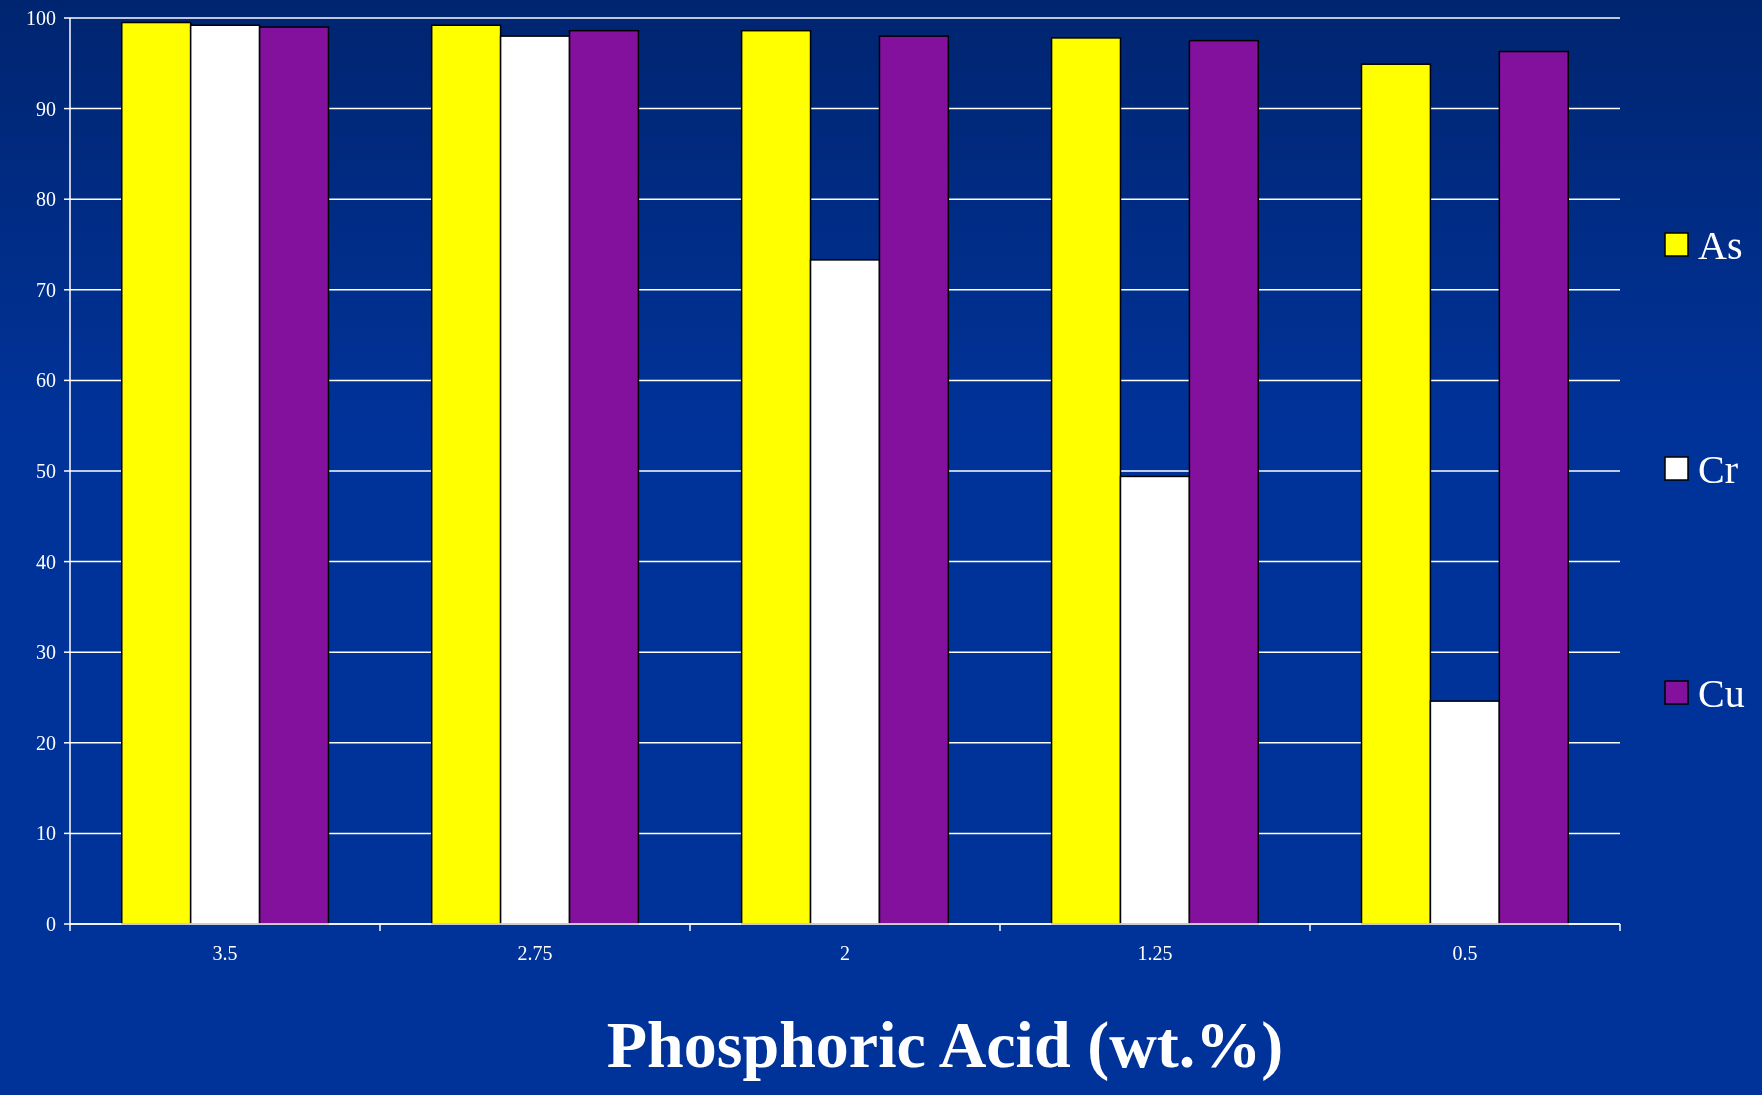 Image resolution: width=1762 pixels, height=1095 pixels. What do you see at coordinates (1718, 469) in the screenshot?
I see `legend-label: Cr` at bounding box center [1718, 469].